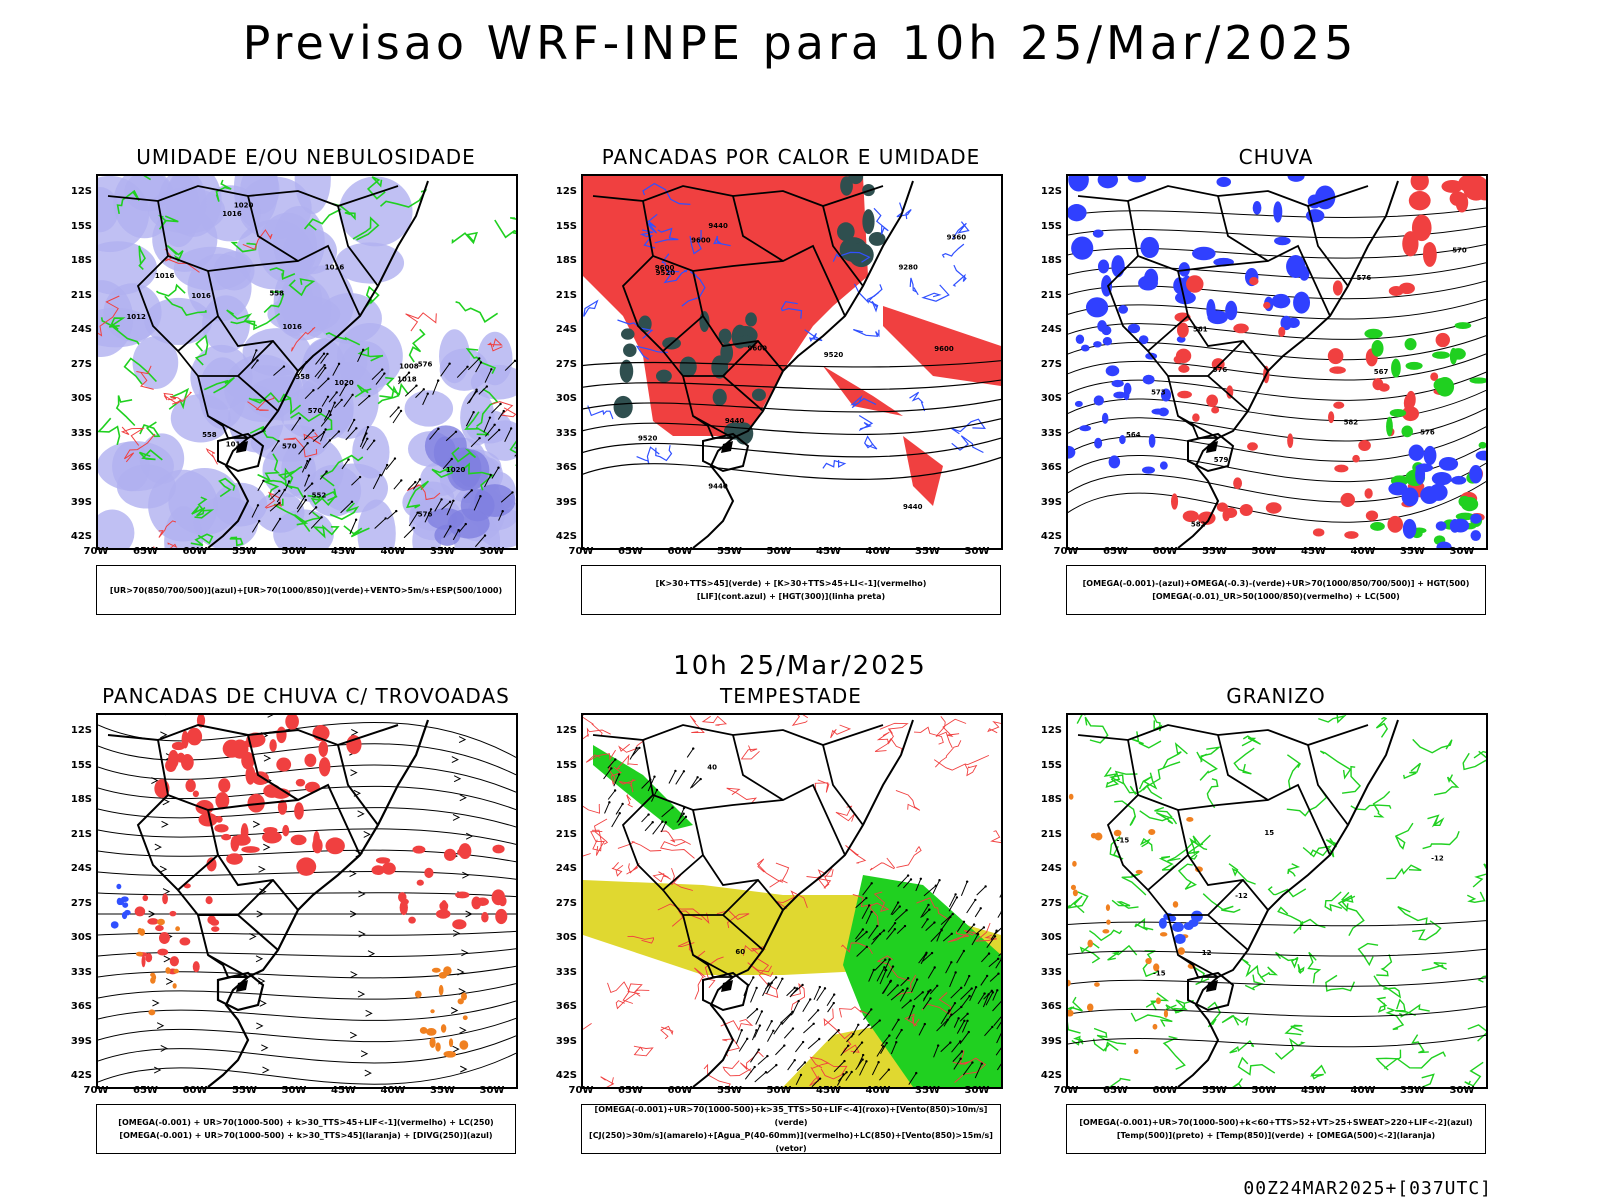 The image size is (1600, 1200). Describe the element at coordinates (1437, 858) in the screenshot. I see `contour-label: -12` at that location.